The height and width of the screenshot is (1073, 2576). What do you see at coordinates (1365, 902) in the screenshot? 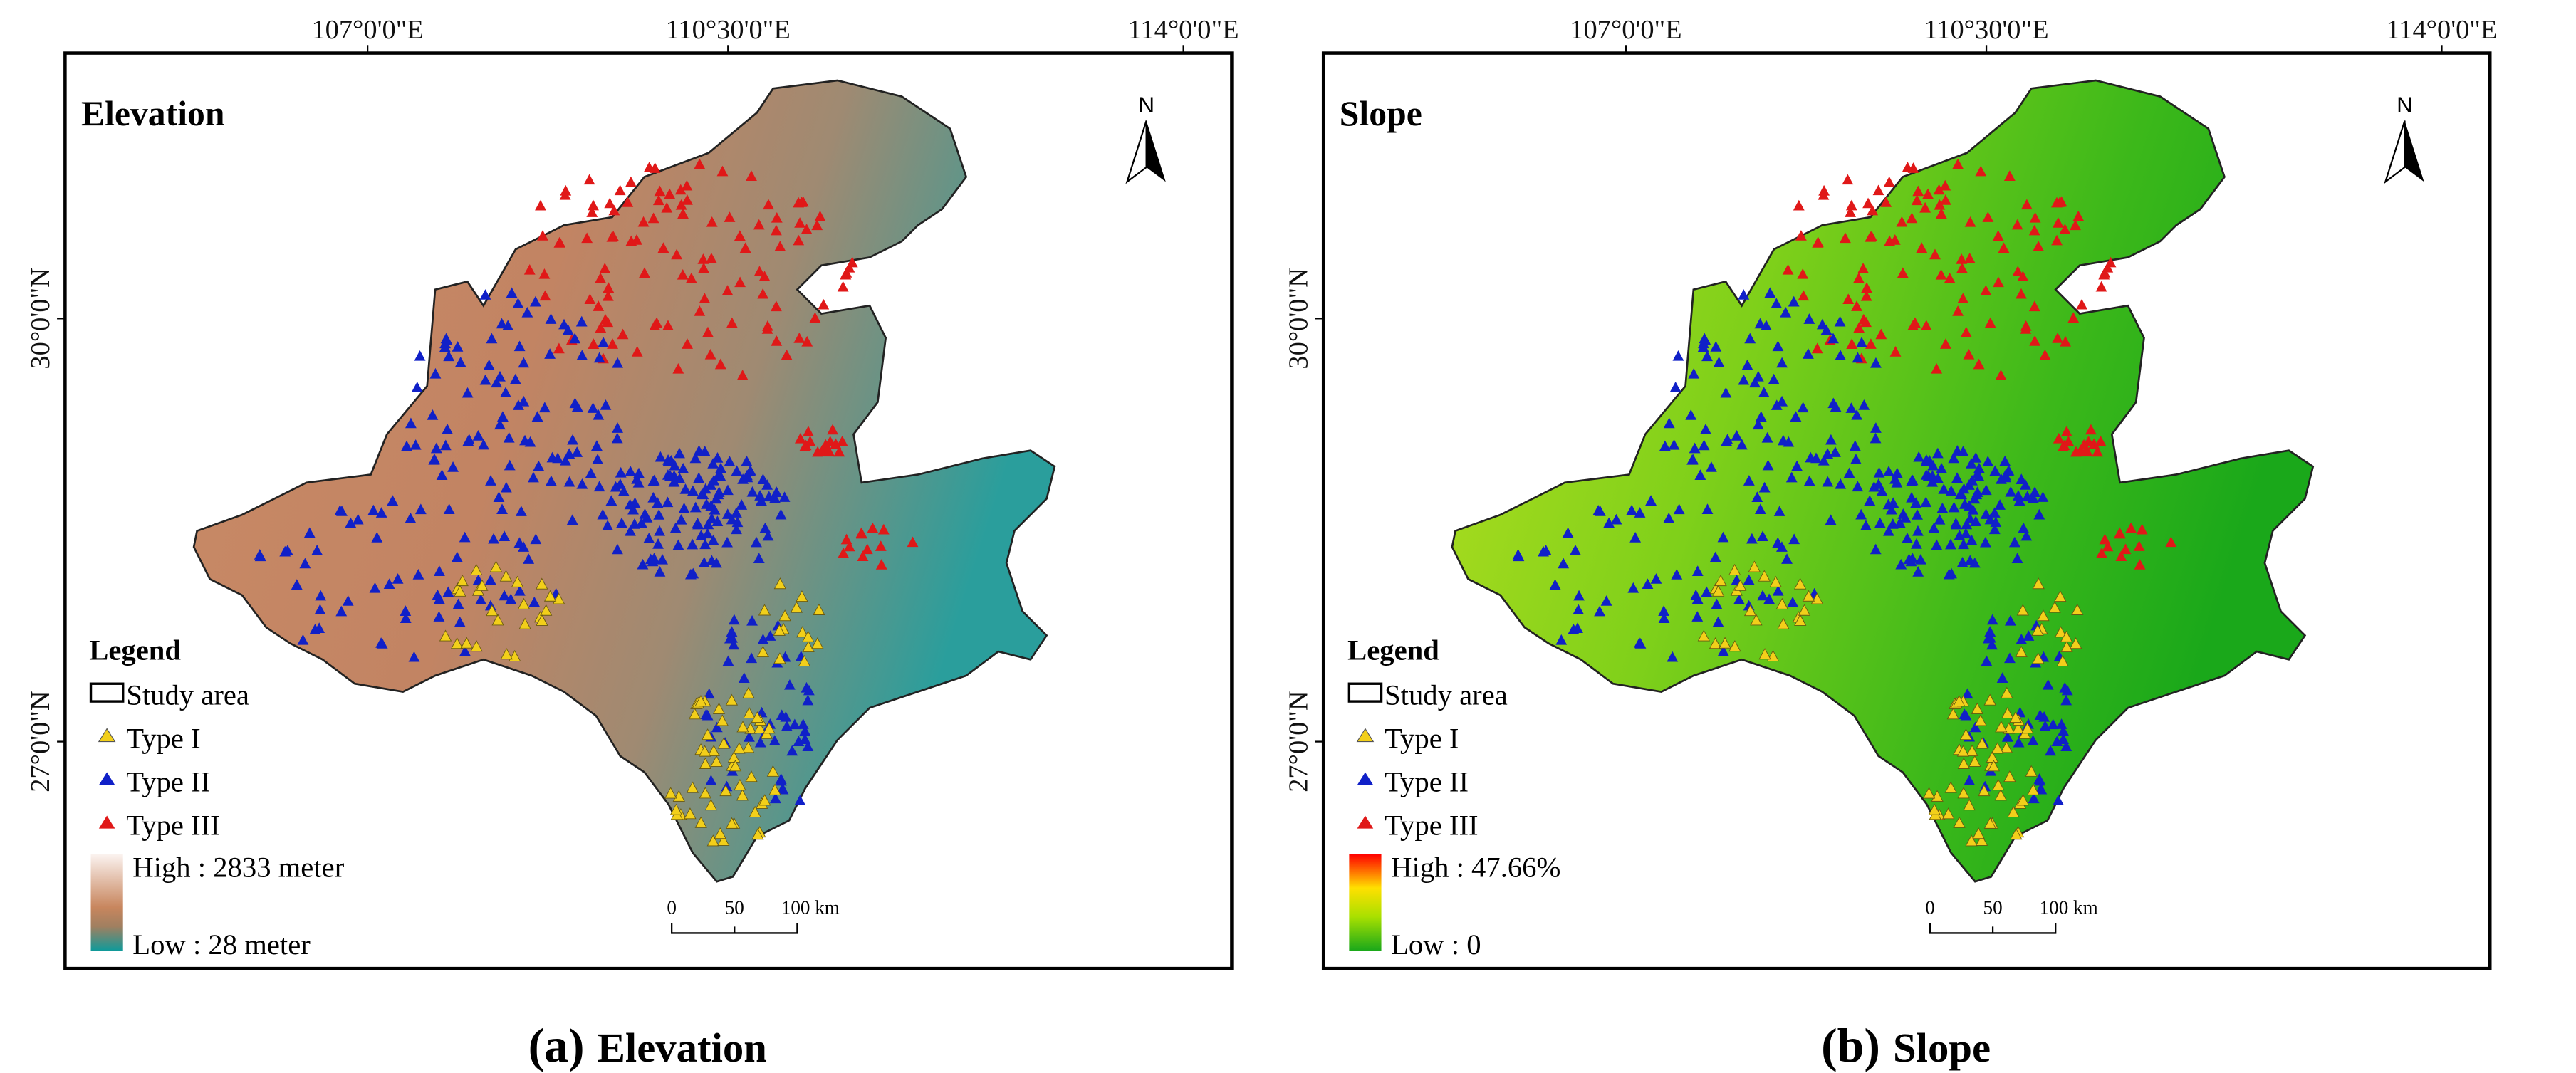
I see `color-ramp` at bounding box center [1365, 902].